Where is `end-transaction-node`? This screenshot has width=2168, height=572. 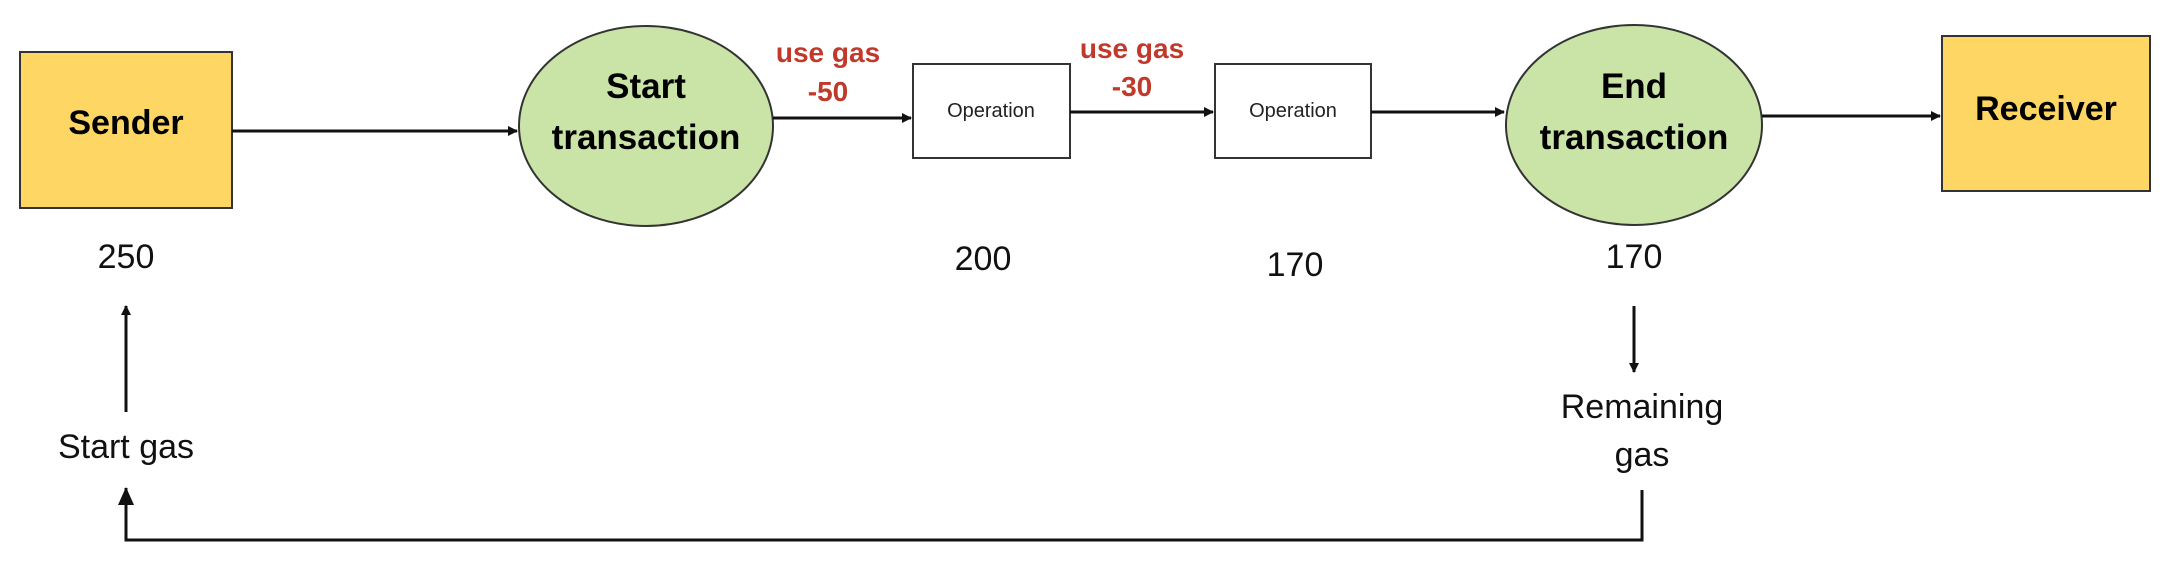 end-transaction-node is located at coordinates (1634, 125).